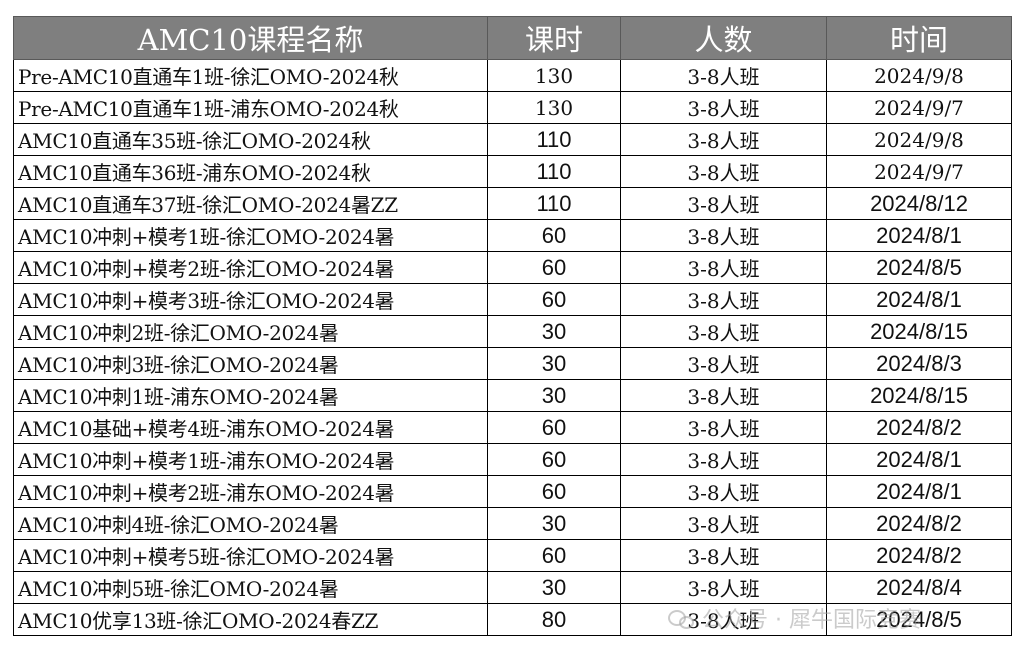 Image resolution: width=1024 pixels, height=662 pixels. I want to click on course-name-cell: AMC10冲刺2班-徐汇OMO-2024暑, so click(250, 331).